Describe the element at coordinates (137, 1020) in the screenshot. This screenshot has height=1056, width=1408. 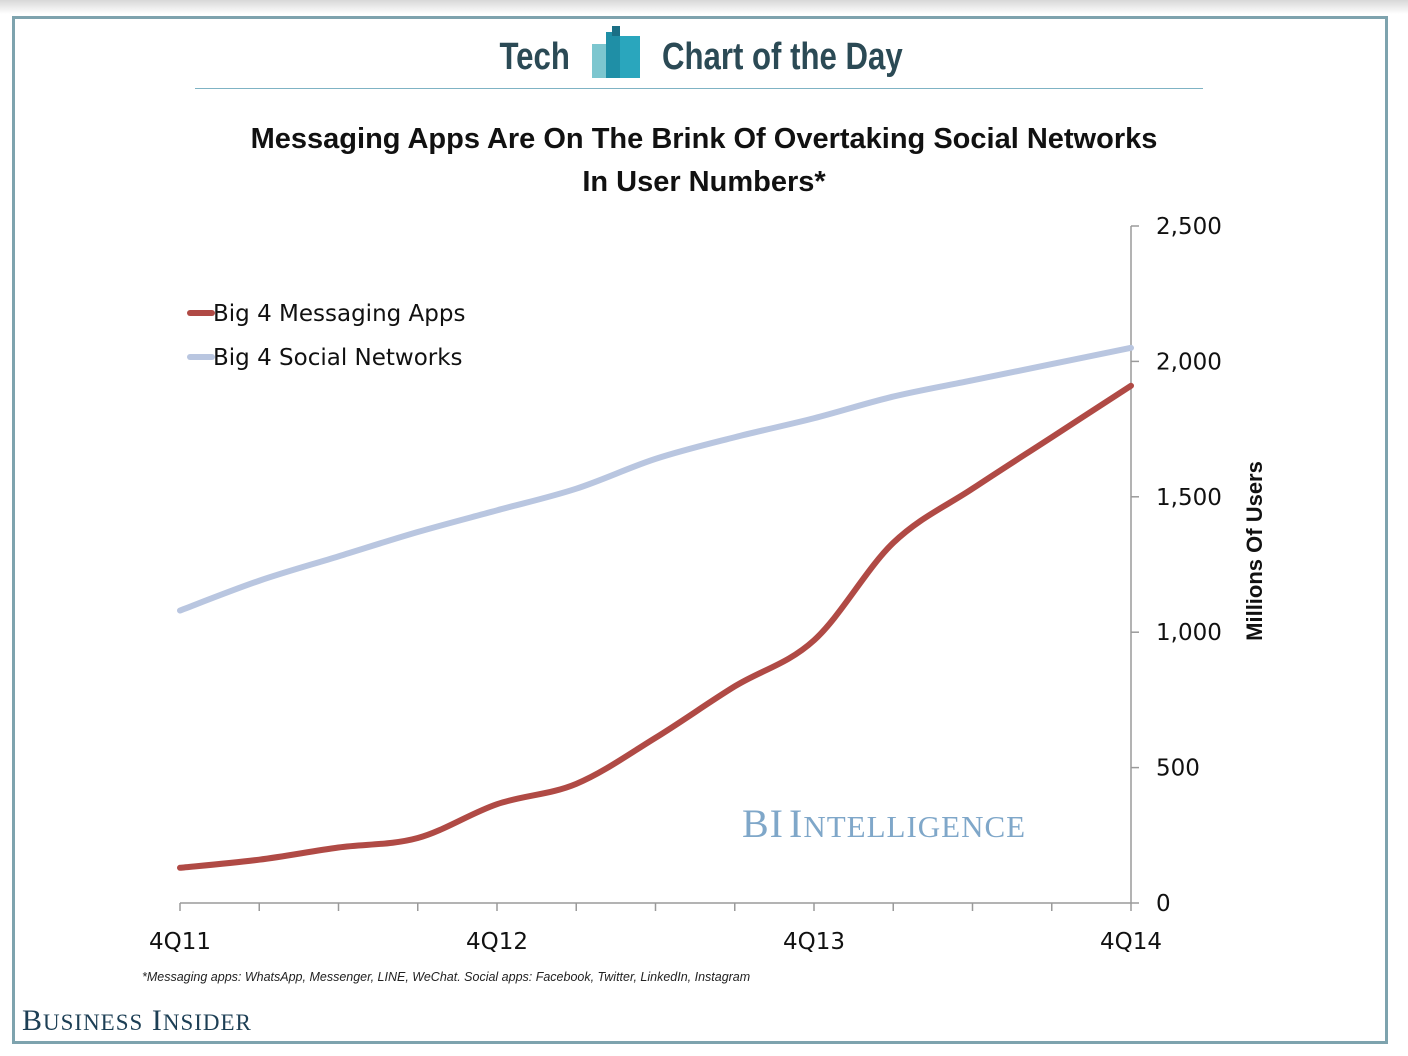
I see `brand-logo: BUSINESS INSIDER` at that location.